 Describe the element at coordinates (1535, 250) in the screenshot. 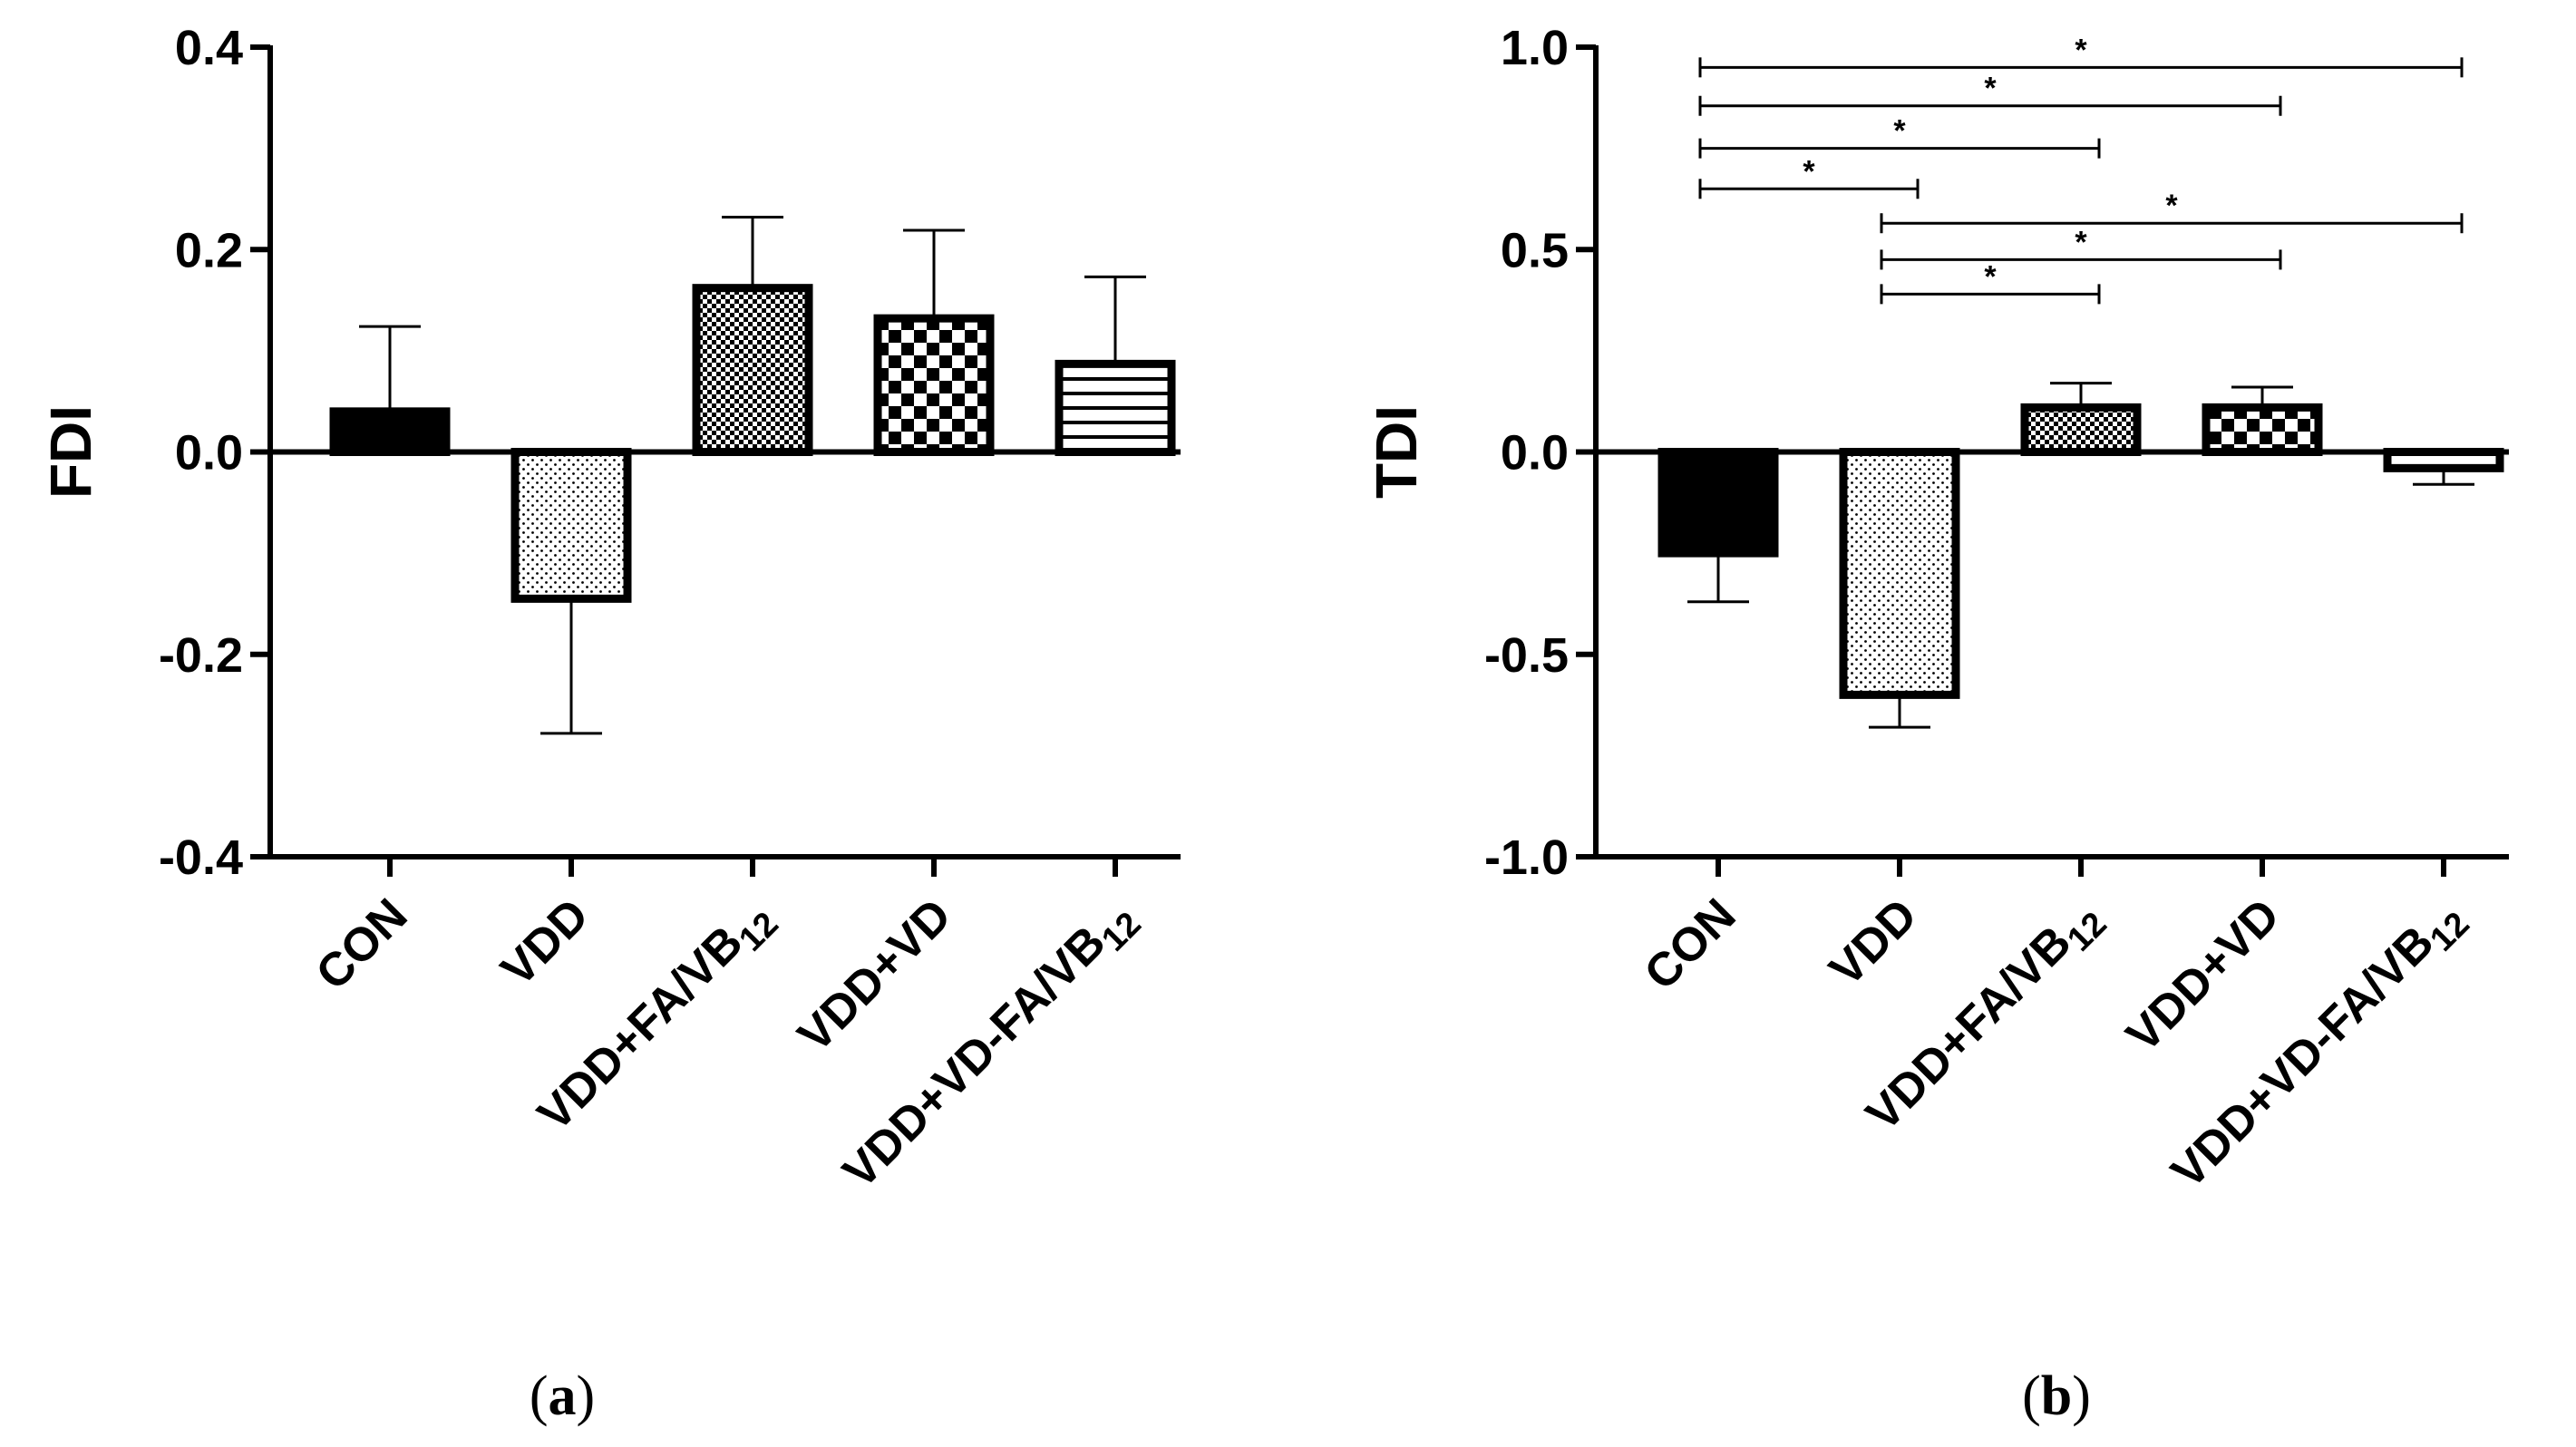

I see `panel-b-y-tick-label: 0.5` at that location.